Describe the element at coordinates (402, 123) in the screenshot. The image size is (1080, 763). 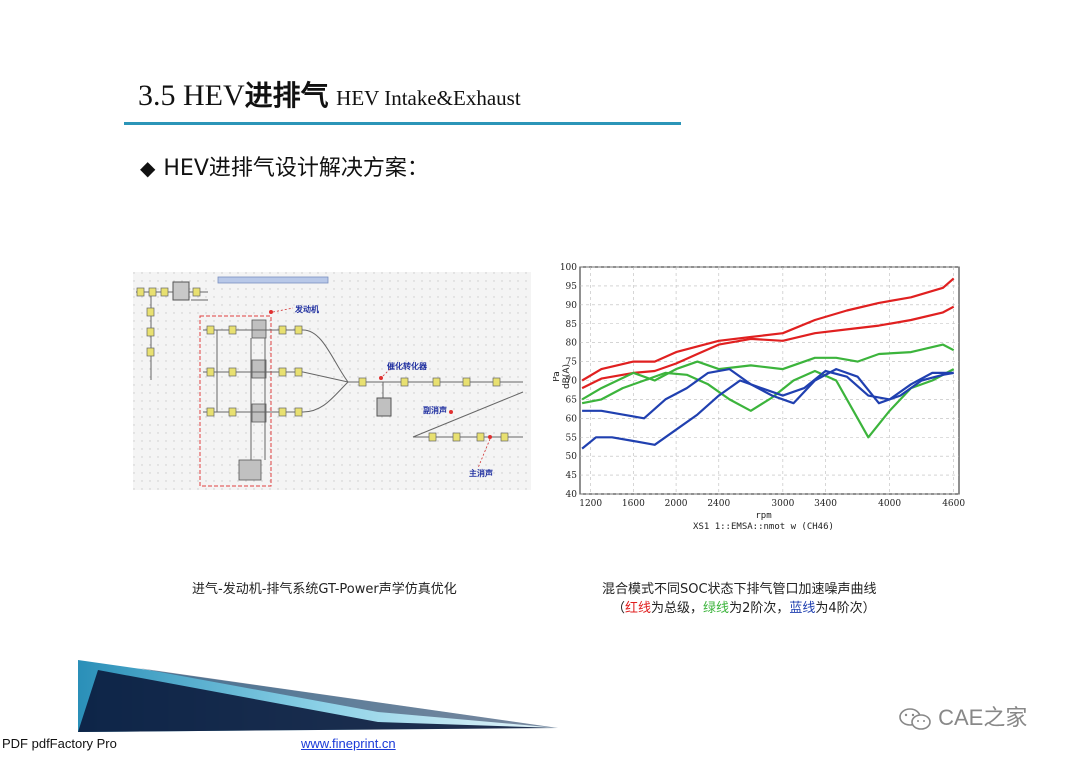
I see `title-underline` at that location.